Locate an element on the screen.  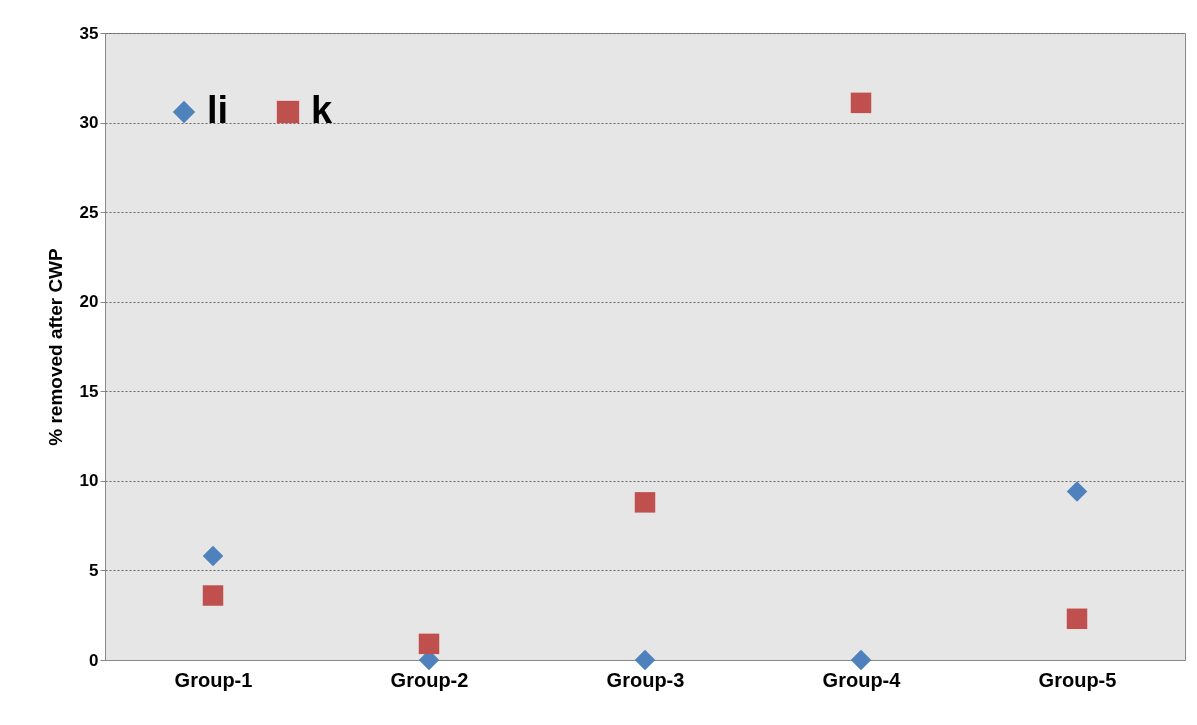
x-tick-label: Group-2 is located at coordinates (429, 679).